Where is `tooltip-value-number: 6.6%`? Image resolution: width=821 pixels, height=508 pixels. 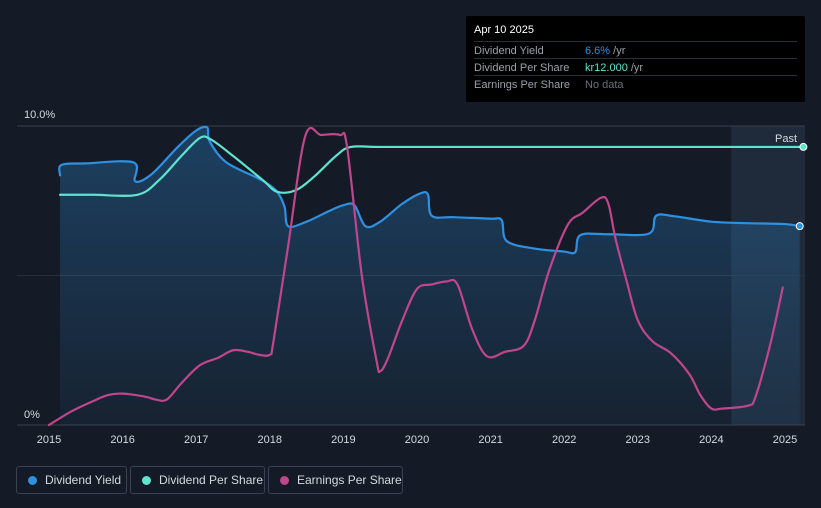
tooltip-value-number: 6.6% is located at coordinates (598, 51).